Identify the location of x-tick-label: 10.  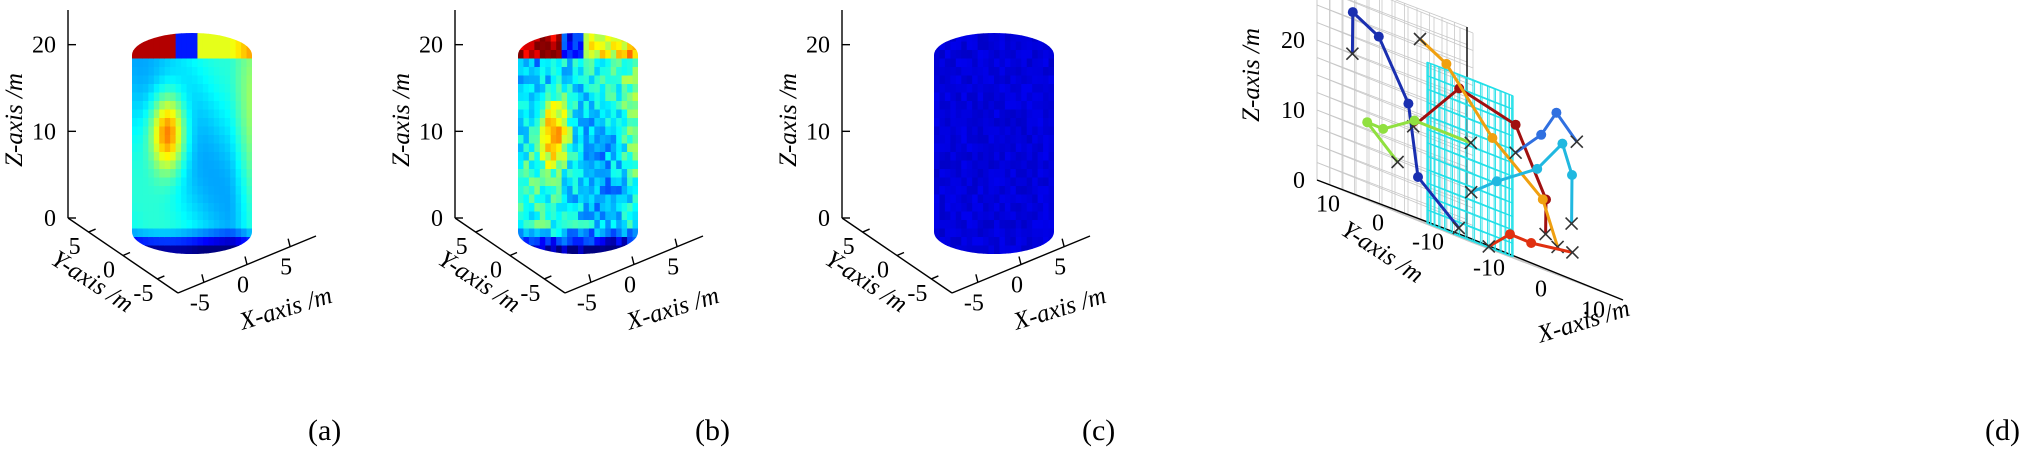
(1593, 311).